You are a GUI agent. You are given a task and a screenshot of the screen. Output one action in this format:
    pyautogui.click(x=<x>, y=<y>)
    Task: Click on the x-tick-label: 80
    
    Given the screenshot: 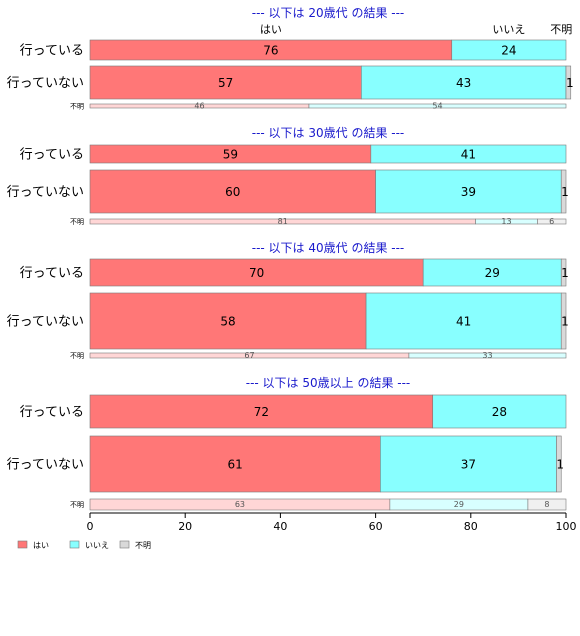 What is the action you would take?
    pyautogui.click(x=471, y=526)
    